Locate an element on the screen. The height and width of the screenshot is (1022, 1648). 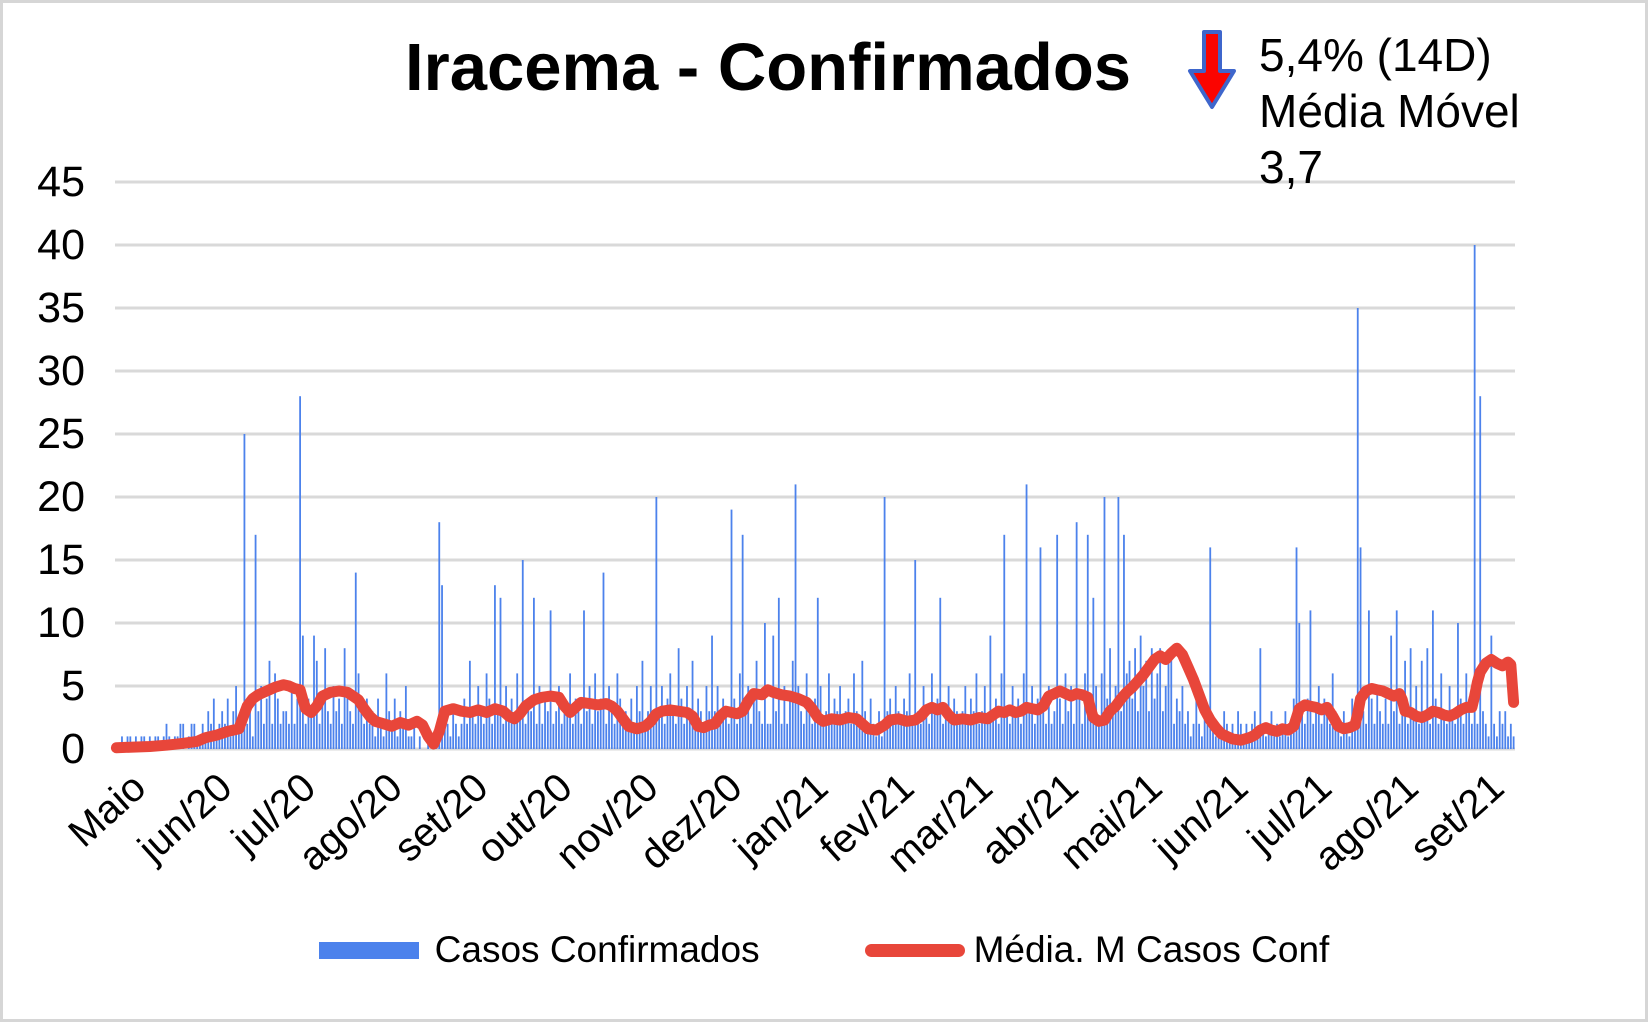
legend-item-confirmed-cases: Casos Confirmados is located at coordinates (539, 950).